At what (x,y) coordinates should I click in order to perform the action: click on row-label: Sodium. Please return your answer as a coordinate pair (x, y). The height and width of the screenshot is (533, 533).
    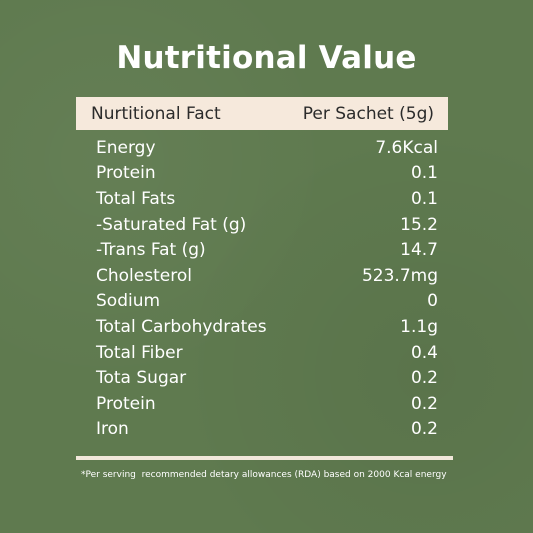
    Looking at the image, I should click on (128, 301).